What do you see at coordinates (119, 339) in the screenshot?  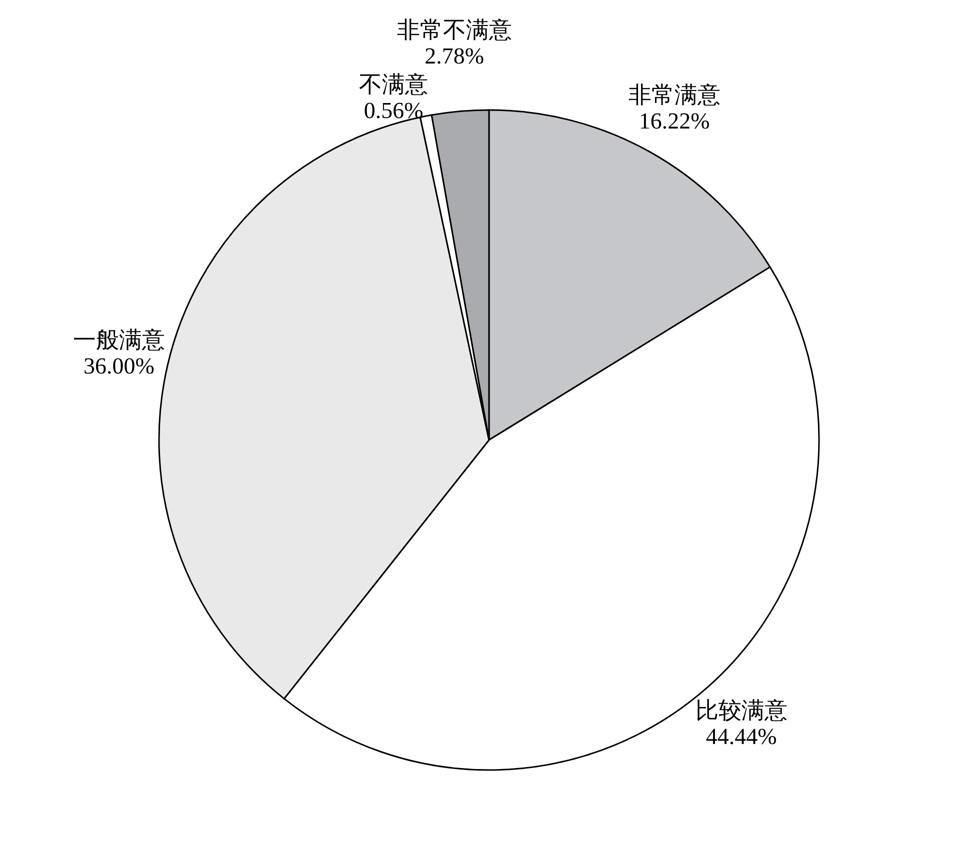 I see `slice-label: 一般满意` at bounding box center [119, 339].